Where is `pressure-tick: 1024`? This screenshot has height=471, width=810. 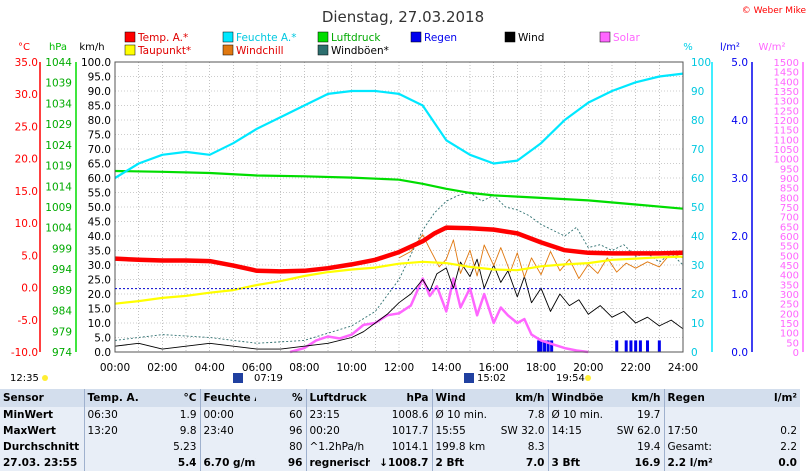
pressure-tick: 1024 is located at coordinates (58, 146).